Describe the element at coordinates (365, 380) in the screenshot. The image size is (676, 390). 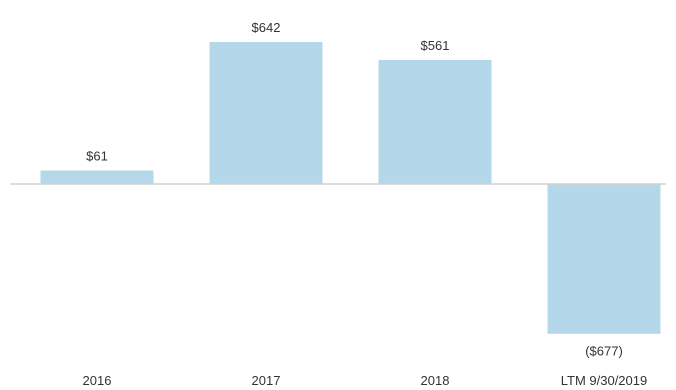
I see `x-axis-tick-labels: 2016 2017 2018 LTM 9/30/2019` at that location.